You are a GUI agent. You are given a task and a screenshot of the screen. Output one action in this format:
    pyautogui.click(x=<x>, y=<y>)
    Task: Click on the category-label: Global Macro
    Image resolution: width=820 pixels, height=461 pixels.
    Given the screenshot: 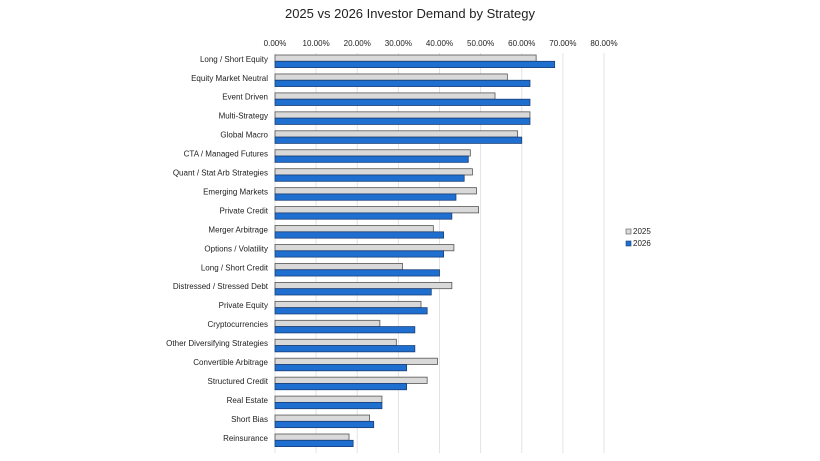 What is the action you would take?
    pyautogui.click(x=244, y=135)
    